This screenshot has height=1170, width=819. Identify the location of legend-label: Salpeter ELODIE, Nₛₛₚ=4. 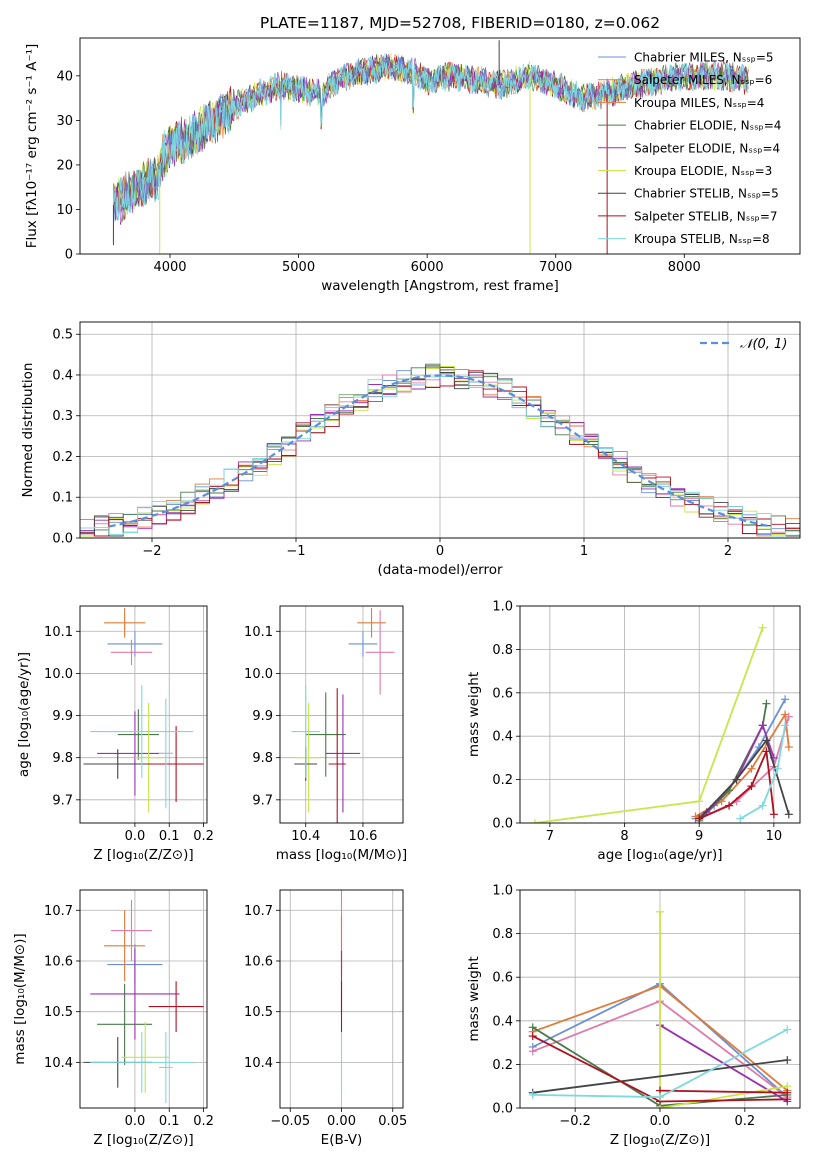
(707, 148).